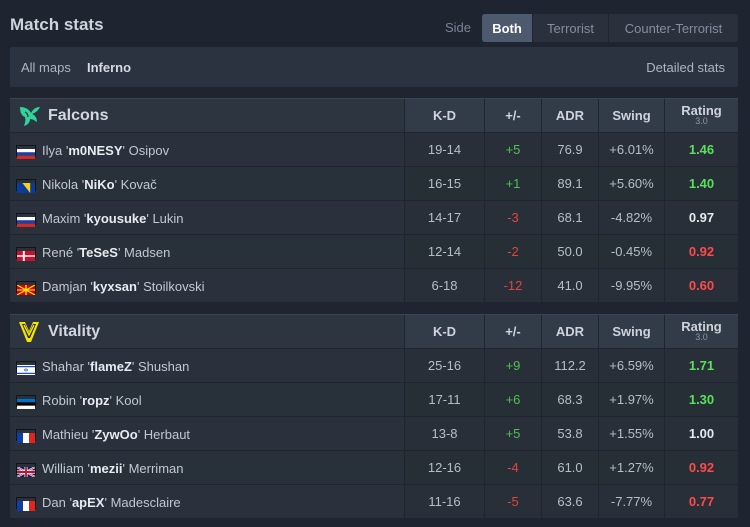  What do you see at coordinates (444, 399) in the screenshot?
I see `player-kd: 17-11` at bounding box center [444, 399].